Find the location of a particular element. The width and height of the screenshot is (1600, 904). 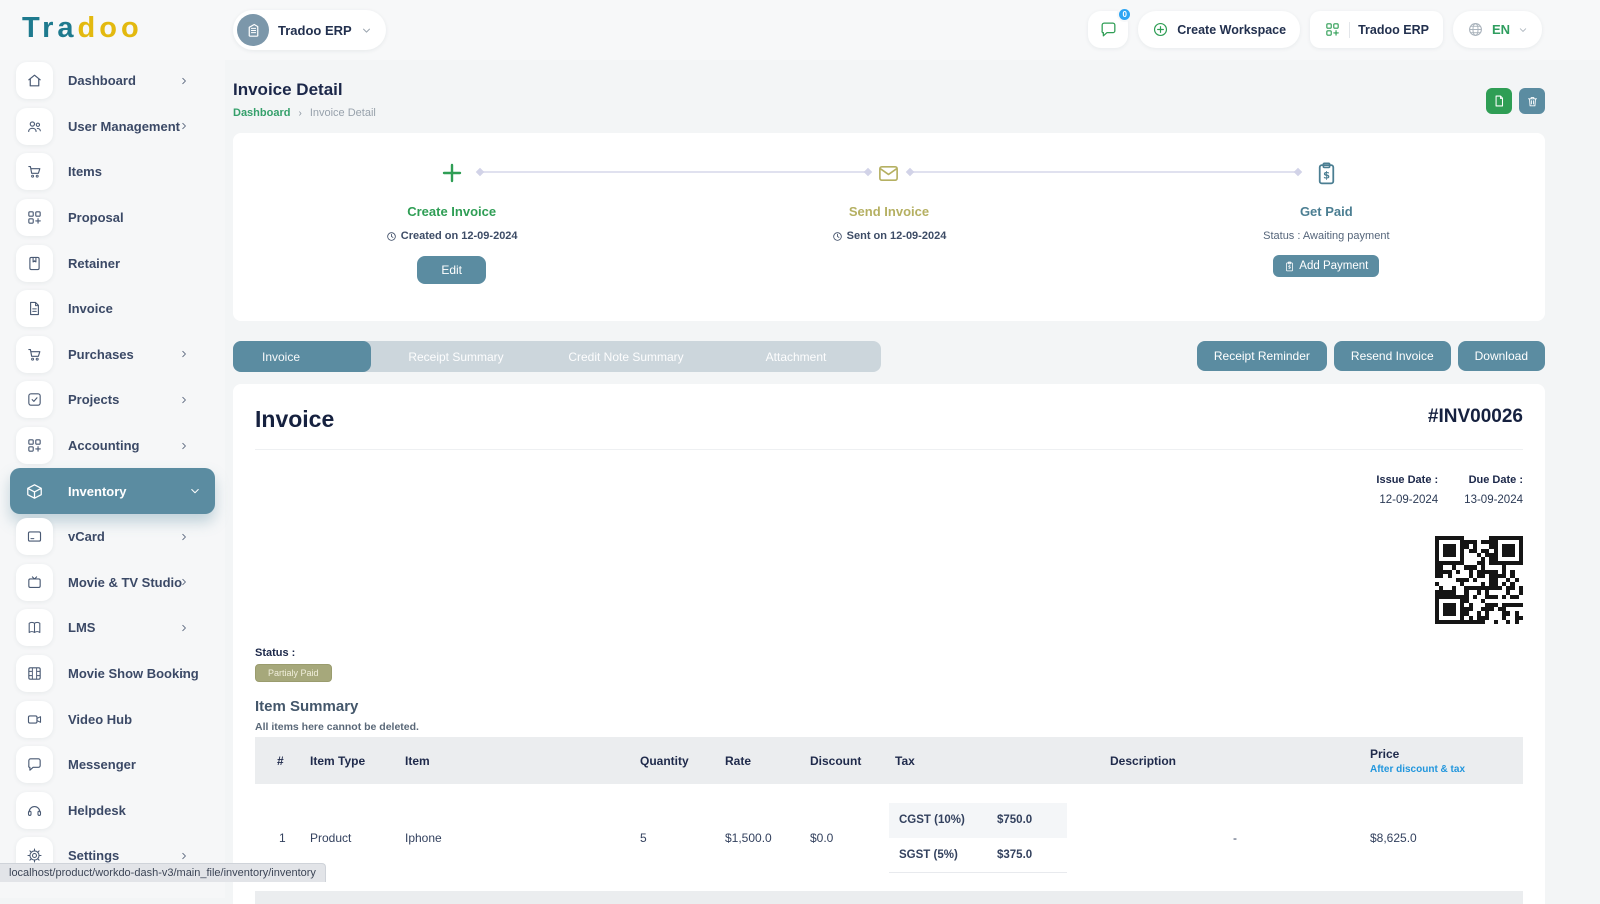

row-item: Iphone is located at coordinates (423, 837).